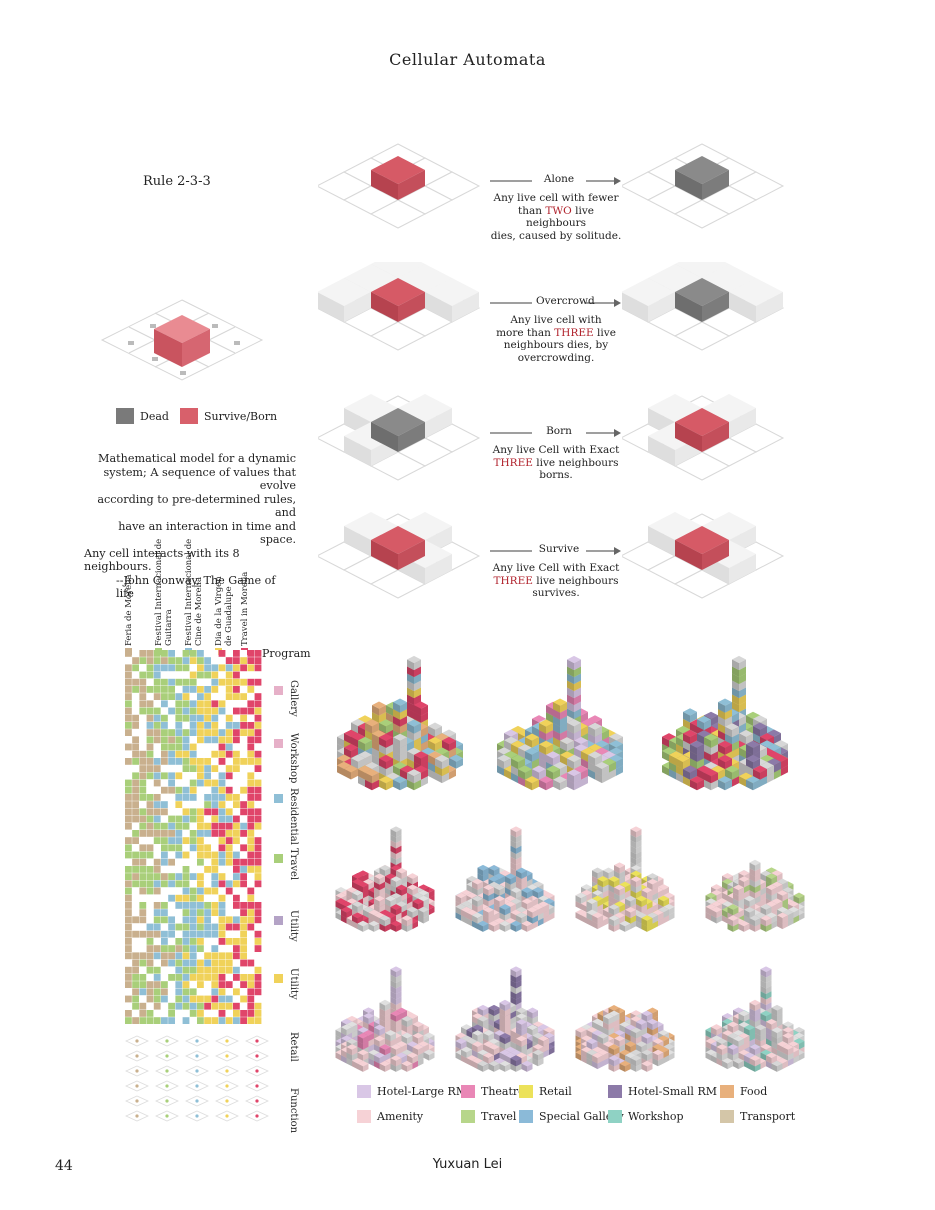 The height and width of the screenshot is (1210, 935). Describe the element at coordinates (197, 1078) in the screenshot. I see `function-mini-diagrams` at that location.